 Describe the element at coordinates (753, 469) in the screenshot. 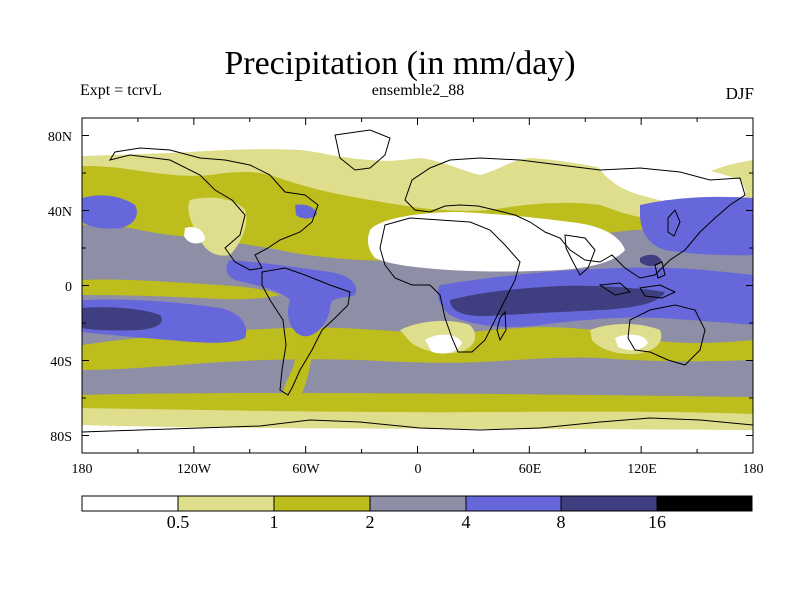

I see `lon-label-180-right: 180` at that location.